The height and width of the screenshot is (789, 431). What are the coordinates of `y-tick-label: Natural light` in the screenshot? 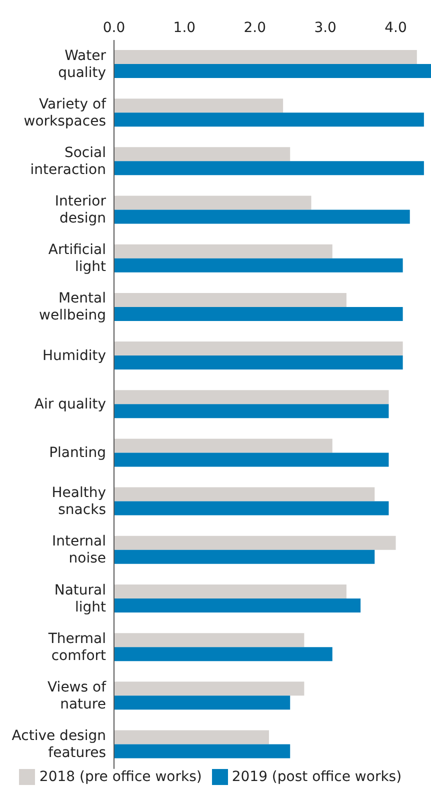 It's located at (80, 599).